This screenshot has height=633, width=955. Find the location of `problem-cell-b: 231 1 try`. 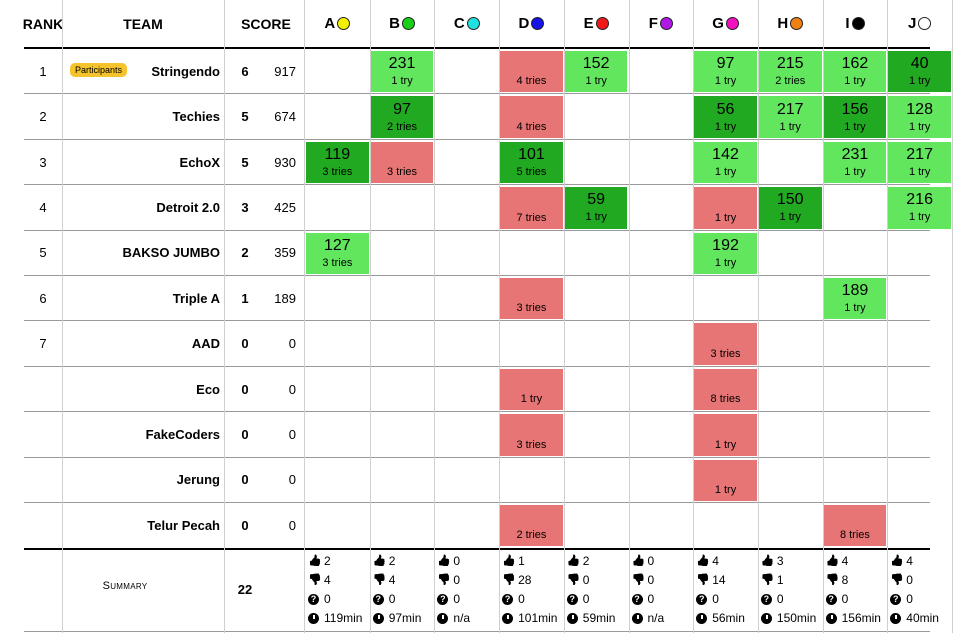

problem-cell-b: 231 1 try is located at coordinates (402, 72).